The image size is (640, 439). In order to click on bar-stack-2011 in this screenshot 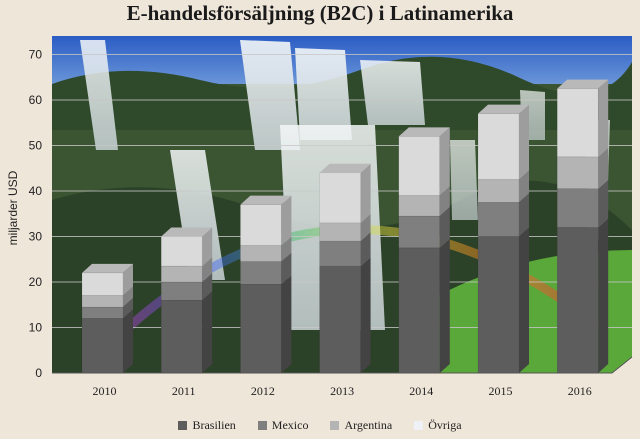, I will do `click(186, 300)`.